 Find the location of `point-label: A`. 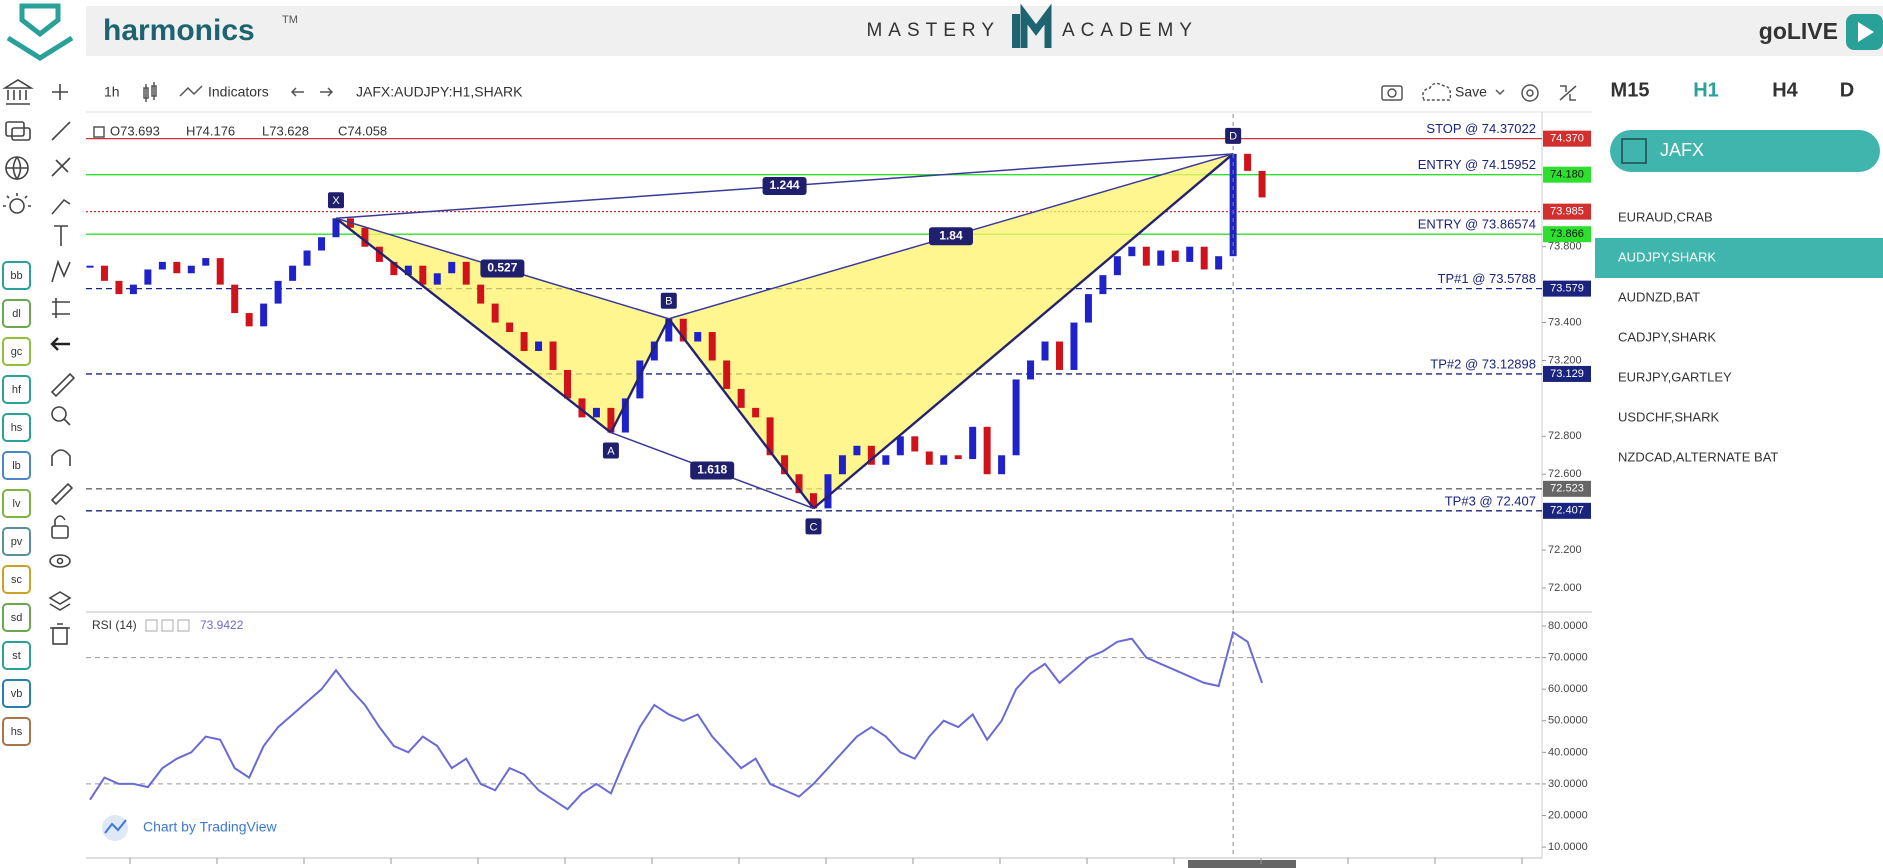

point-label: A is located at coordinates (611, 451).